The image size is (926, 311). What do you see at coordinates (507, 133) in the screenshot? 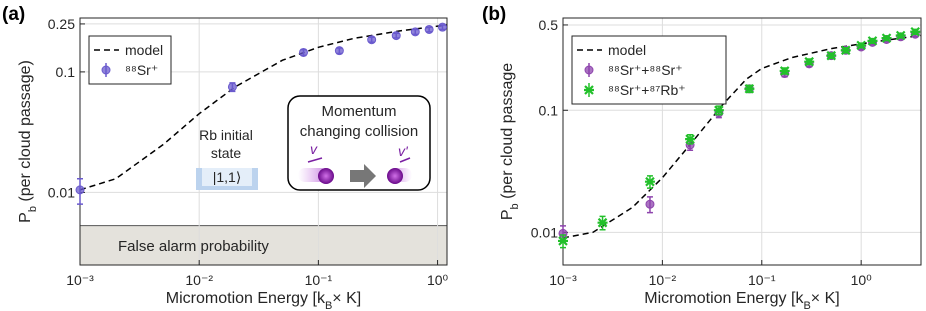
I see `y-axis-label-part: (per cloud passage` at bounding box center [507, 133].